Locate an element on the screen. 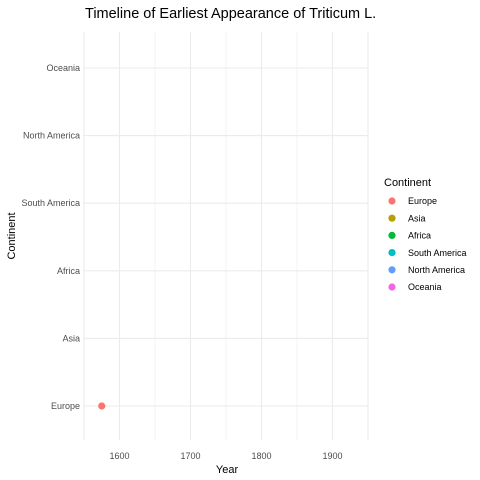  x-axis-title: Year is located at coordinates (227, 470).